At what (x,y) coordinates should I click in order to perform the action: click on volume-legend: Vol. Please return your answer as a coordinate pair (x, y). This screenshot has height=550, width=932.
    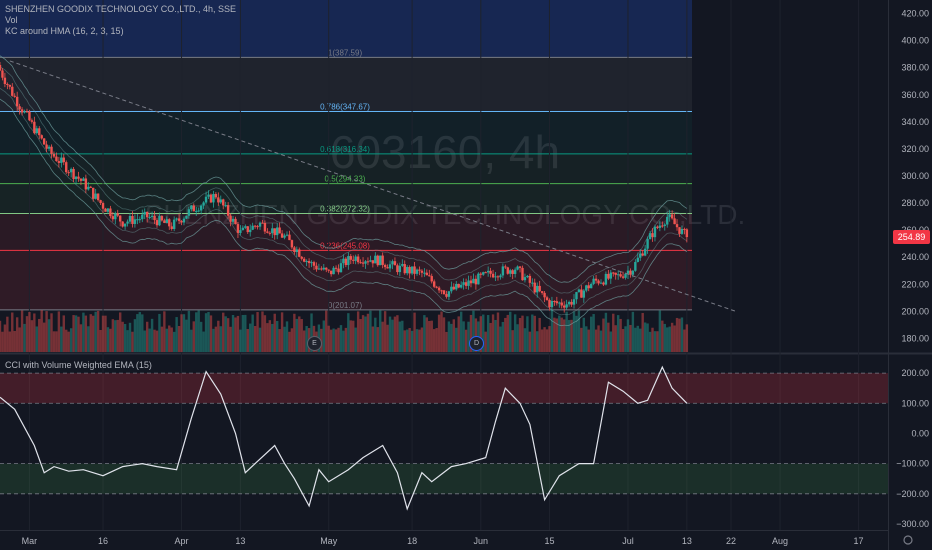
    Looking at the image, I should click on (11, 20).